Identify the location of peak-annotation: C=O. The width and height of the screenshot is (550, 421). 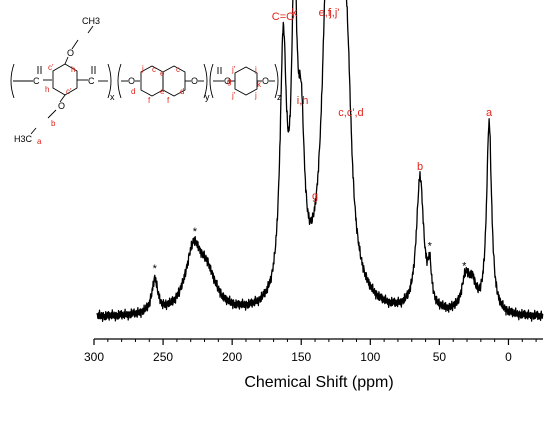
(283, 17).